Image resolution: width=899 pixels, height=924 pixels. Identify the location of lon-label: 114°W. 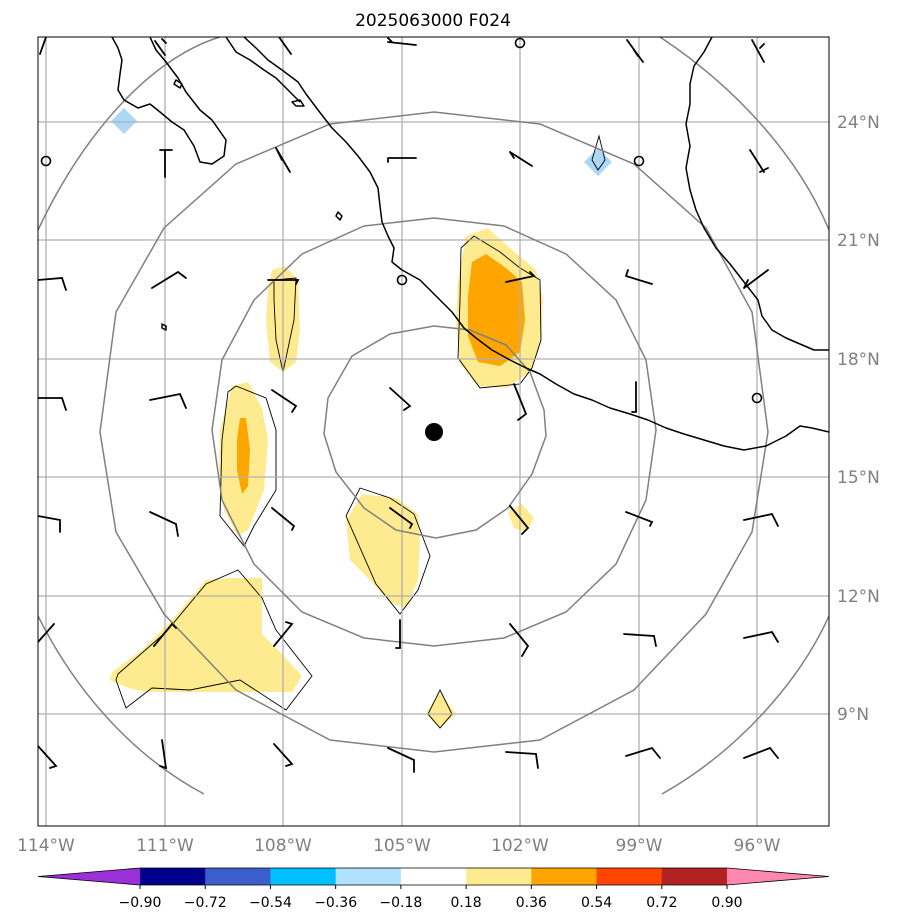
(46, 846).